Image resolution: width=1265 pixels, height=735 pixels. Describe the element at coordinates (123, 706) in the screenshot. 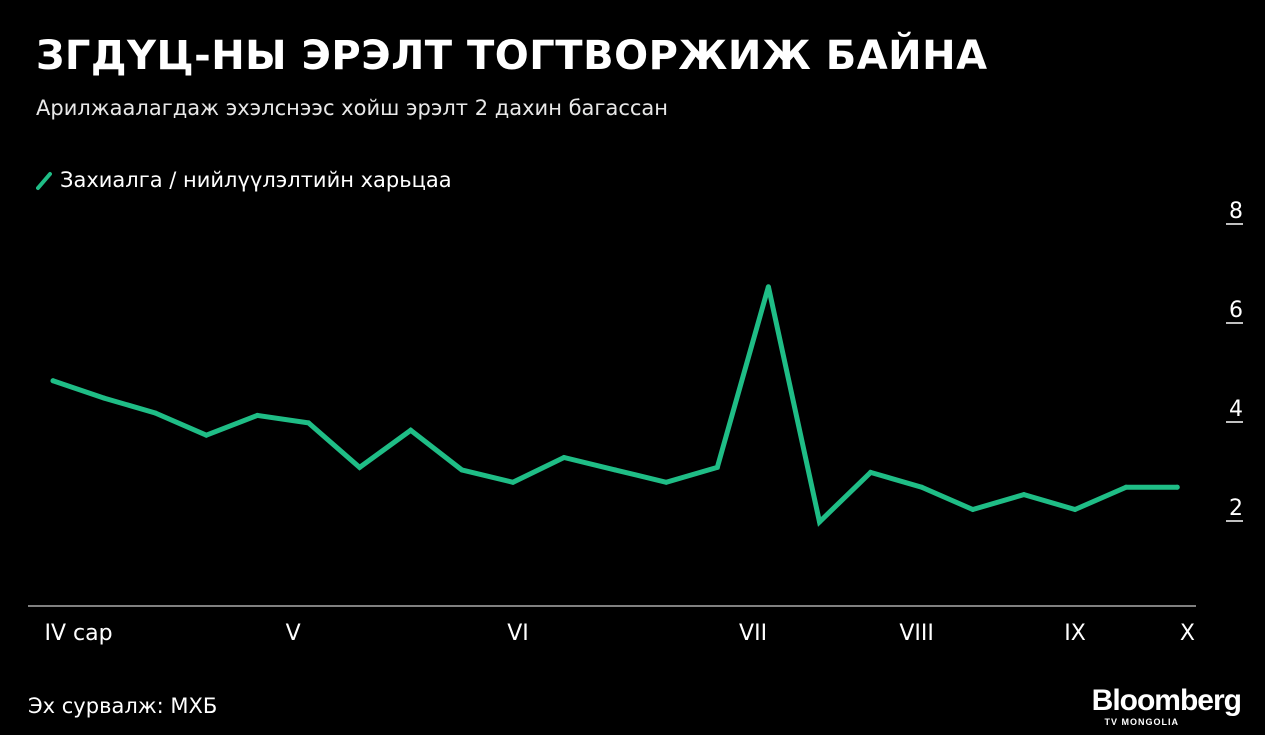

I see `source-note: Эх сурвалж: МХБ` at that location.